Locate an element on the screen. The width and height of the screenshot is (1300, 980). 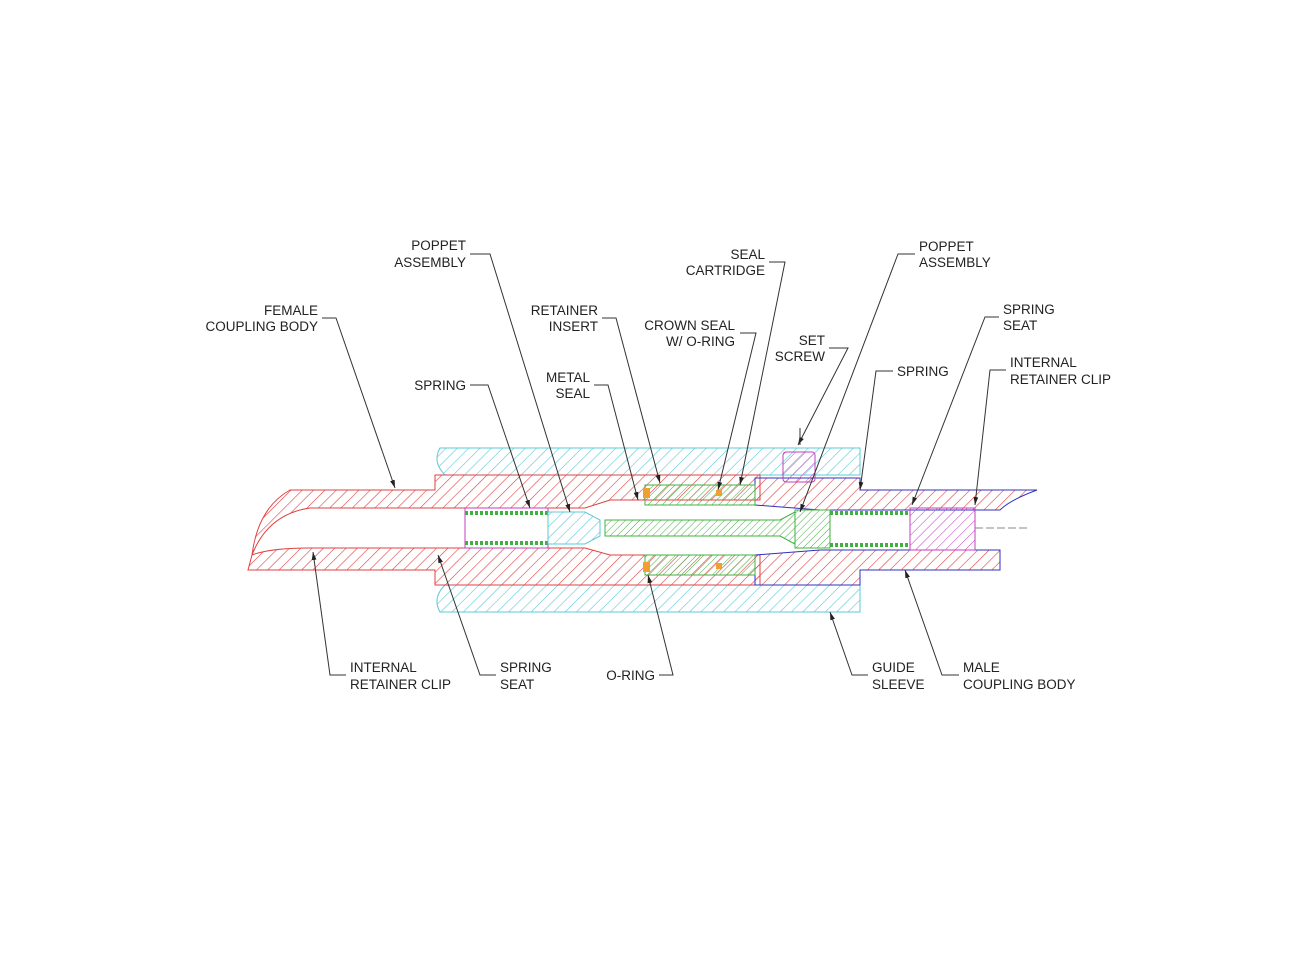
label: SLEEVE is located at coordinates (898, 684).